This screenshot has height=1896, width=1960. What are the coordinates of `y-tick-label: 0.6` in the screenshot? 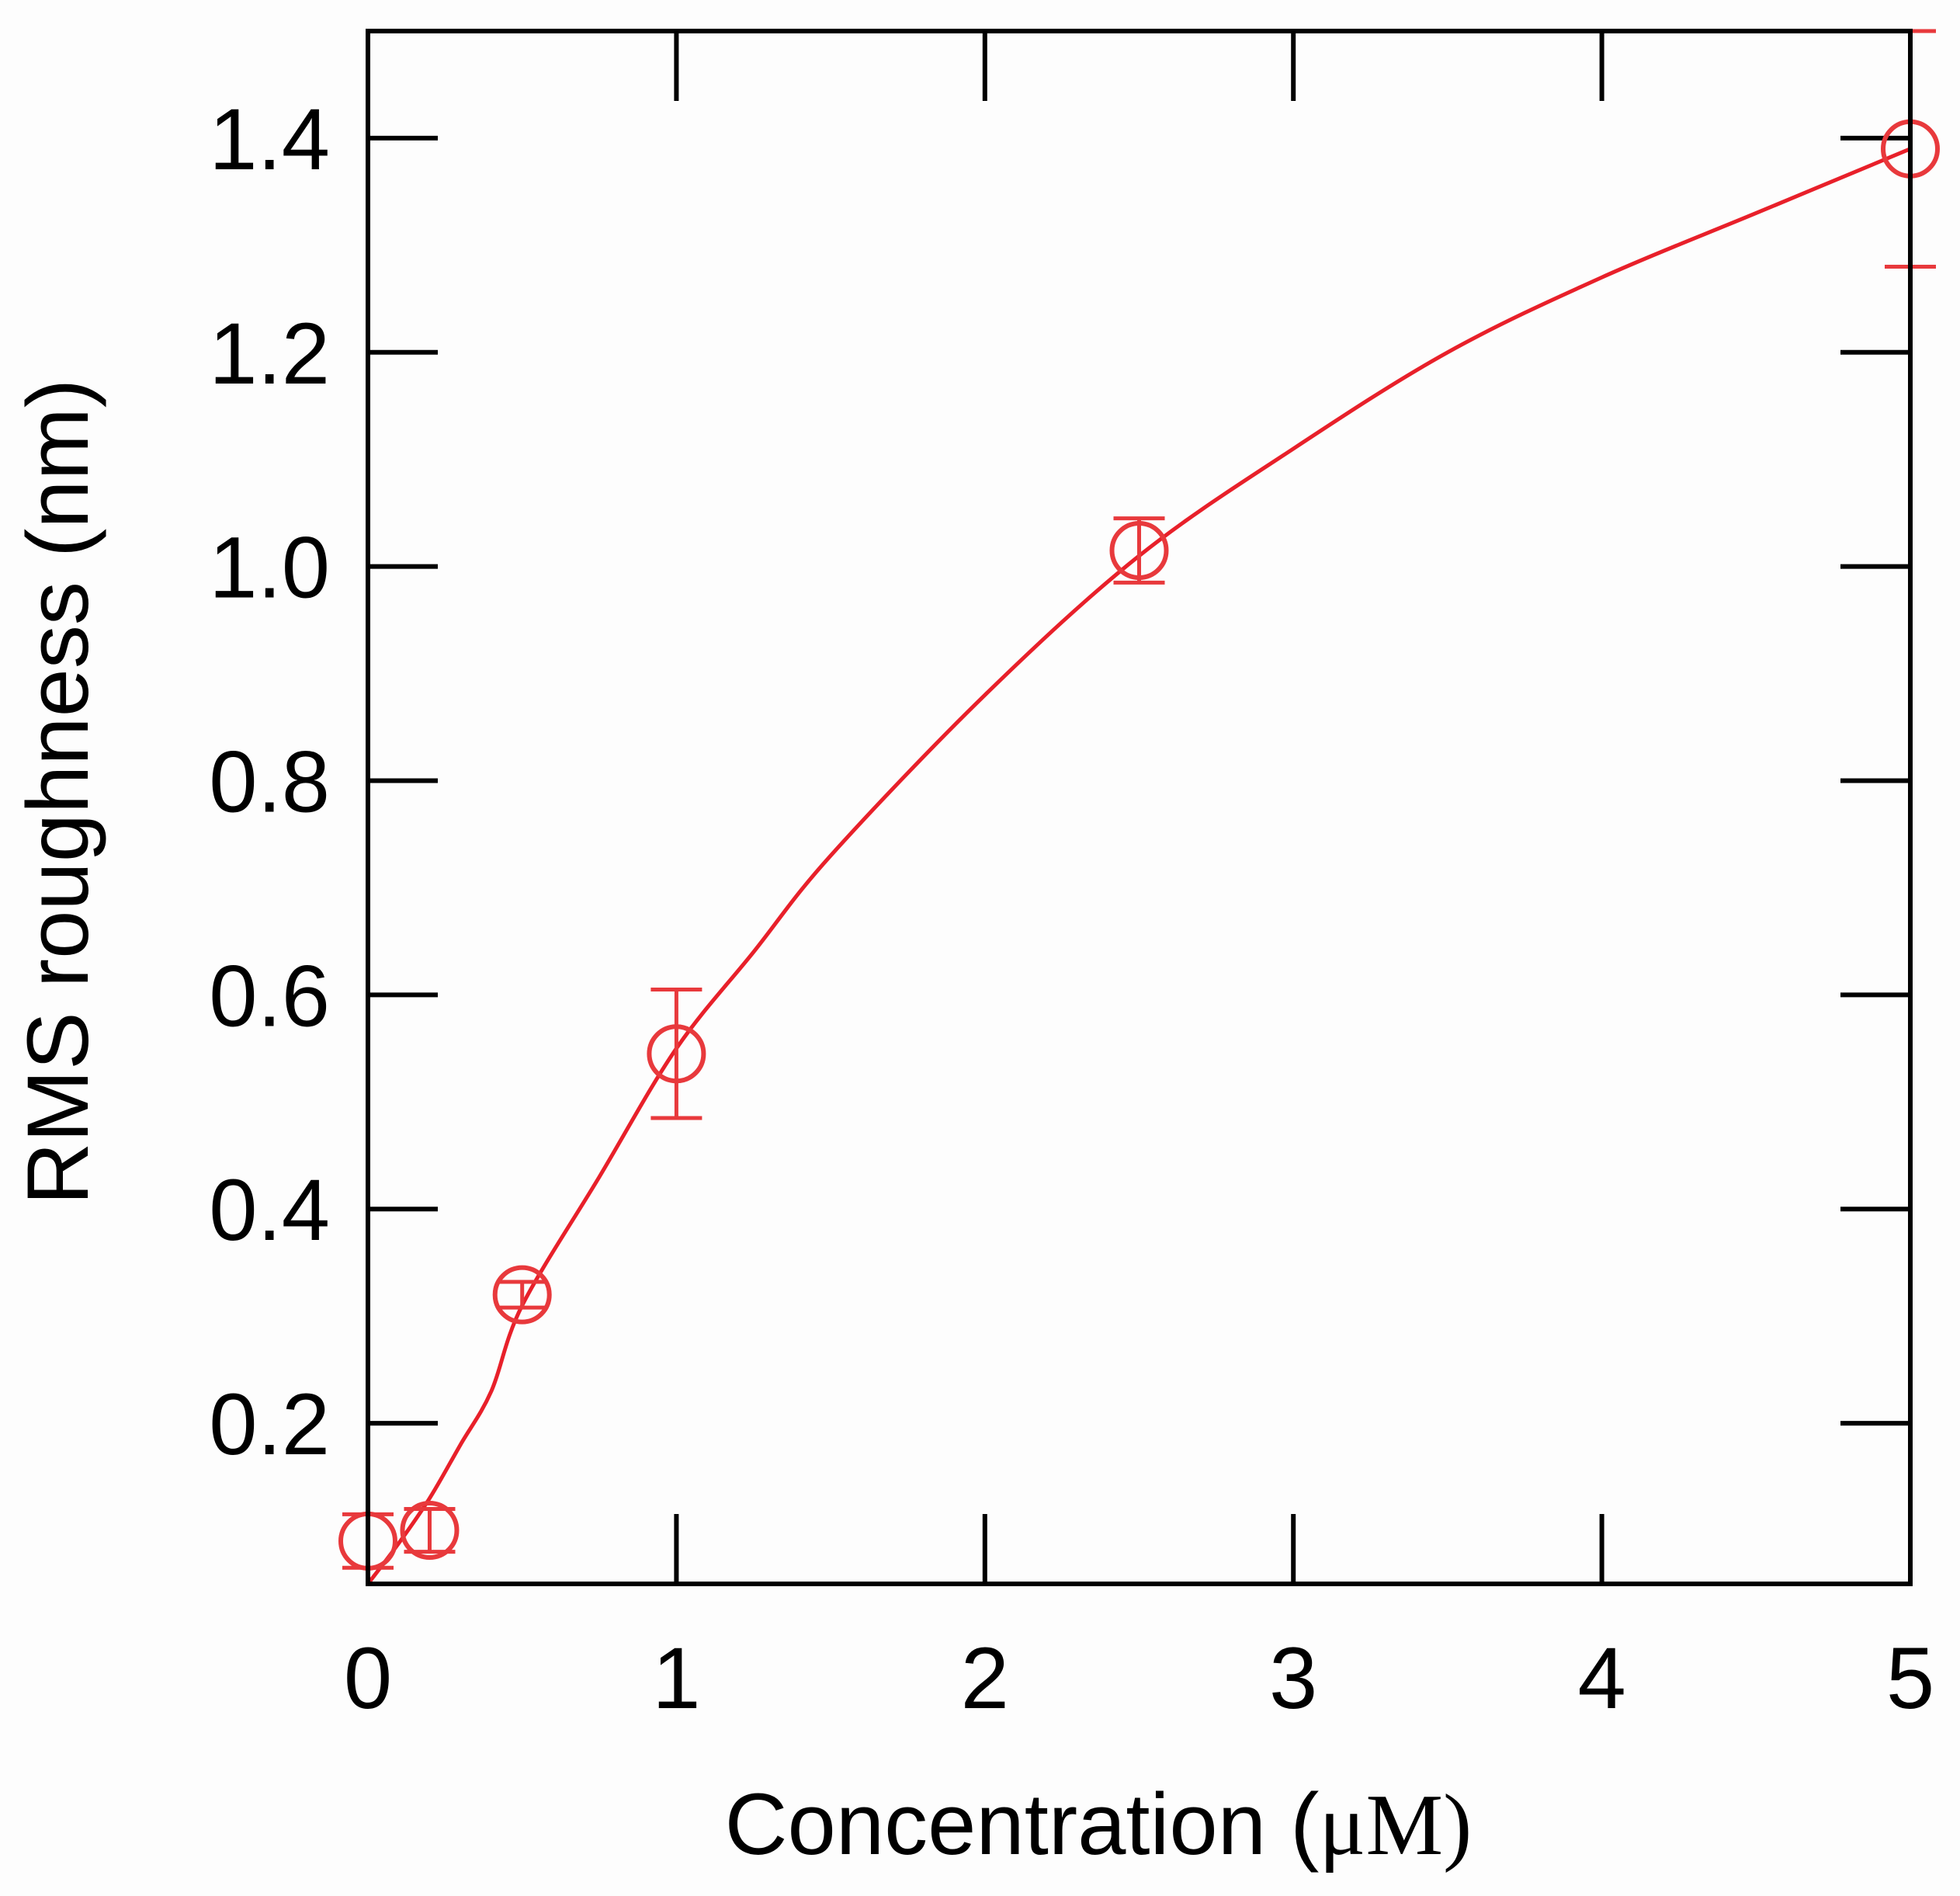 It's located at (269, 995).